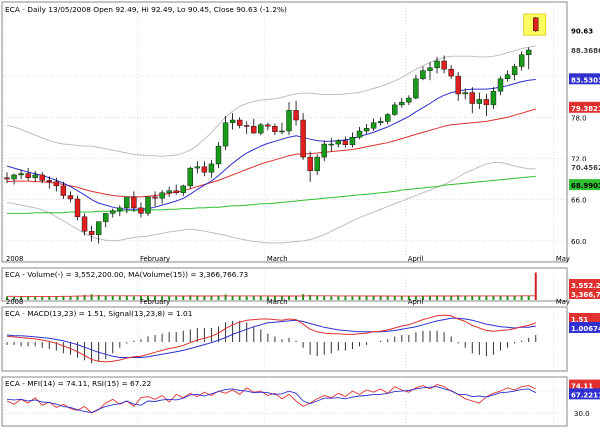  Describe the element at coordinates (579, 159) in the screenshot. I see `y-tick-label: 72.0` at that location.